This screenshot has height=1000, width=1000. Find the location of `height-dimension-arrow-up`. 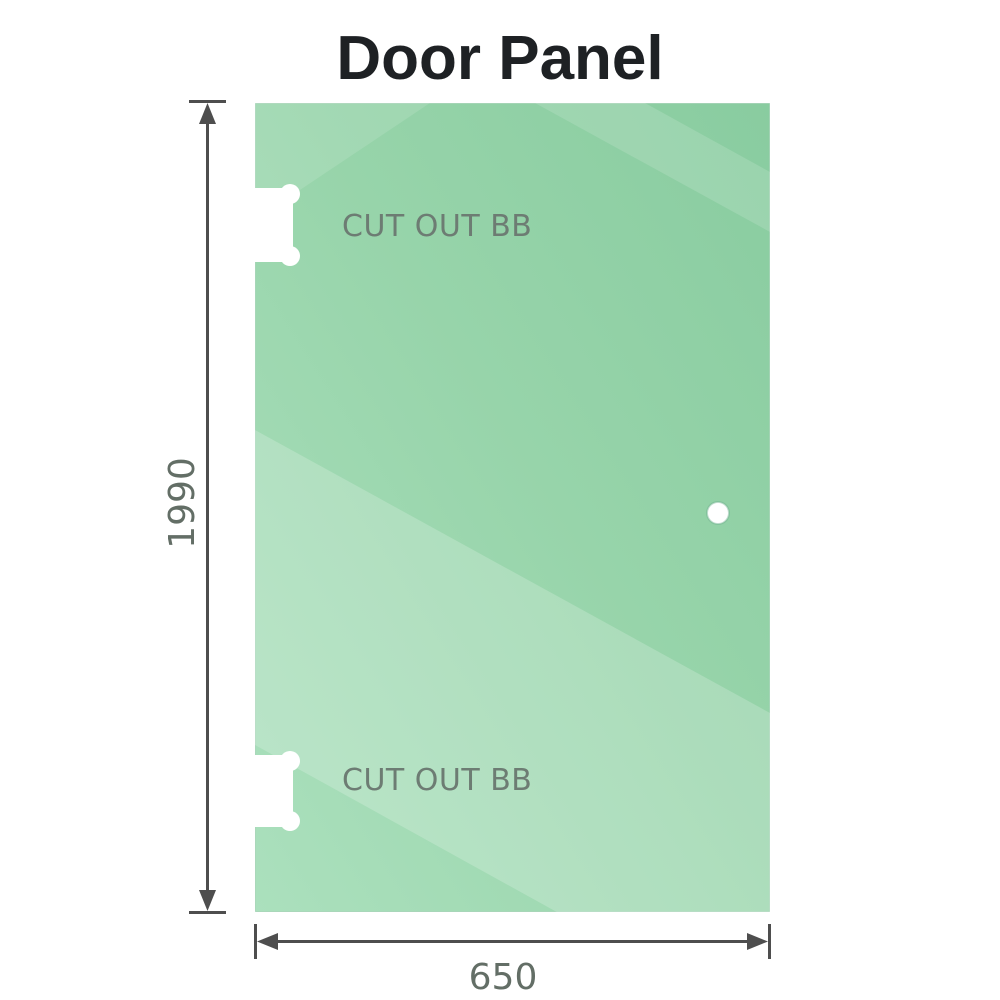

height-dimension-arrow-up is located at coordinates (207, 113).